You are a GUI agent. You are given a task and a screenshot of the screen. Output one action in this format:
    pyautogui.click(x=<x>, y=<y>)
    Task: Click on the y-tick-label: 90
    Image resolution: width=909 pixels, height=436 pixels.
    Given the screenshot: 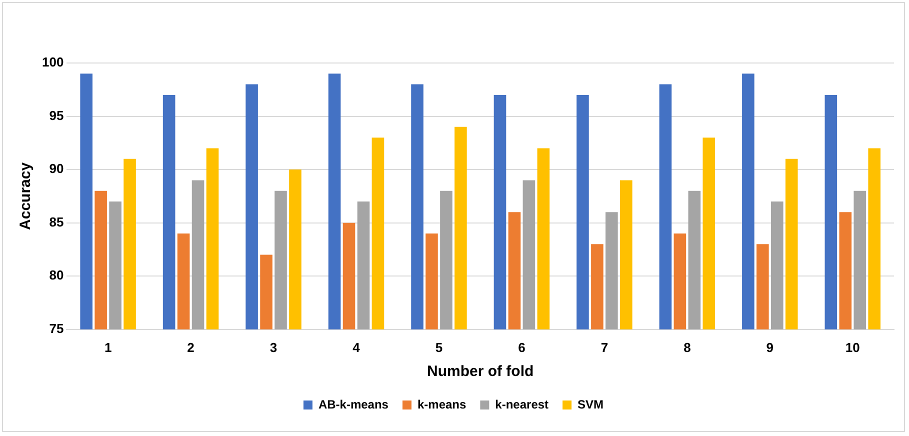 What is the action you would take?
    pyautogui.click(x=56, y=168)
    